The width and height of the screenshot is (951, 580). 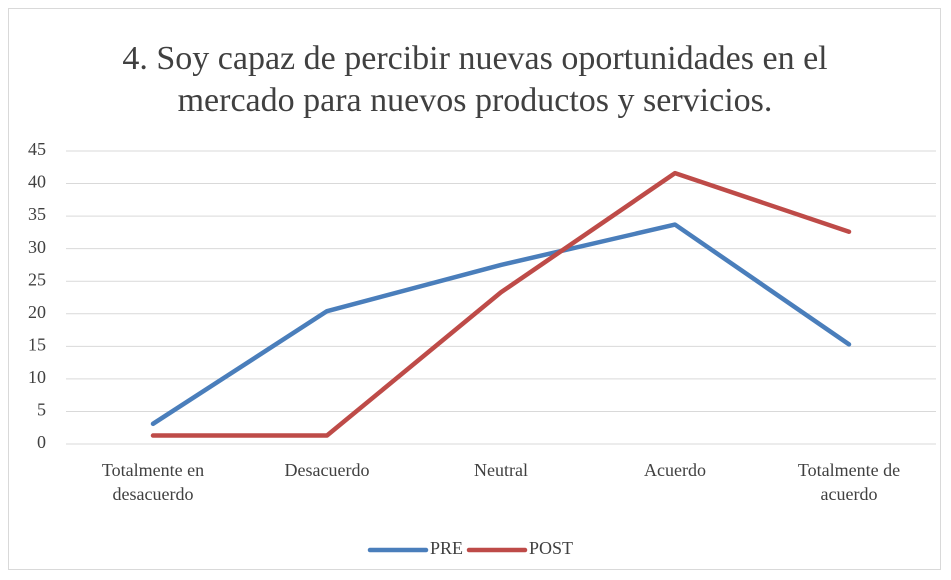 What do you see at coordinates (41, 442) in the screenshot?
I see `y-tick-label: 0` at bounding box center [41, 442].